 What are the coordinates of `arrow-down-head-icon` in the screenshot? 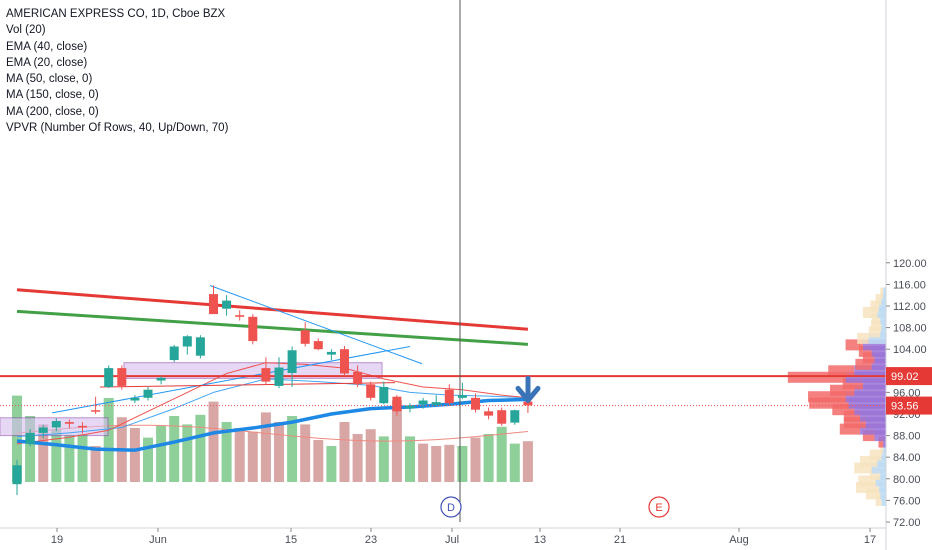 It's located at (528, 394).